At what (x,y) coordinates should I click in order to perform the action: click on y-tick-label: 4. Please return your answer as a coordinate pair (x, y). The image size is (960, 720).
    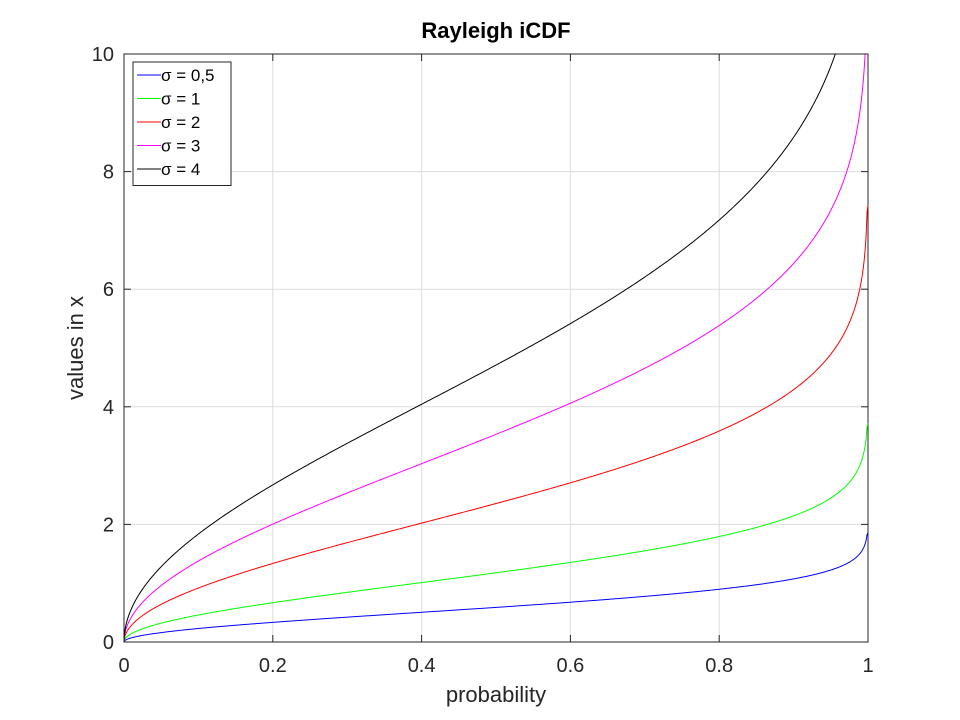
    Looking at the image, I should click on (108, 408).